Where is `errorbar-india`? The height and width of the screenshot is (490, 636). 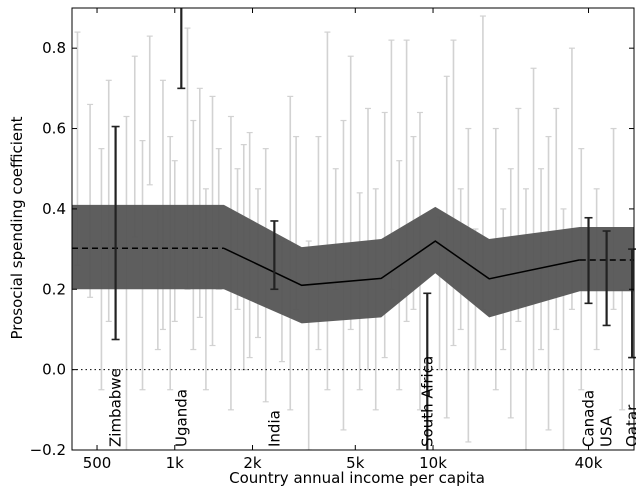
errorbar-india is located at coordinates (274, 255).